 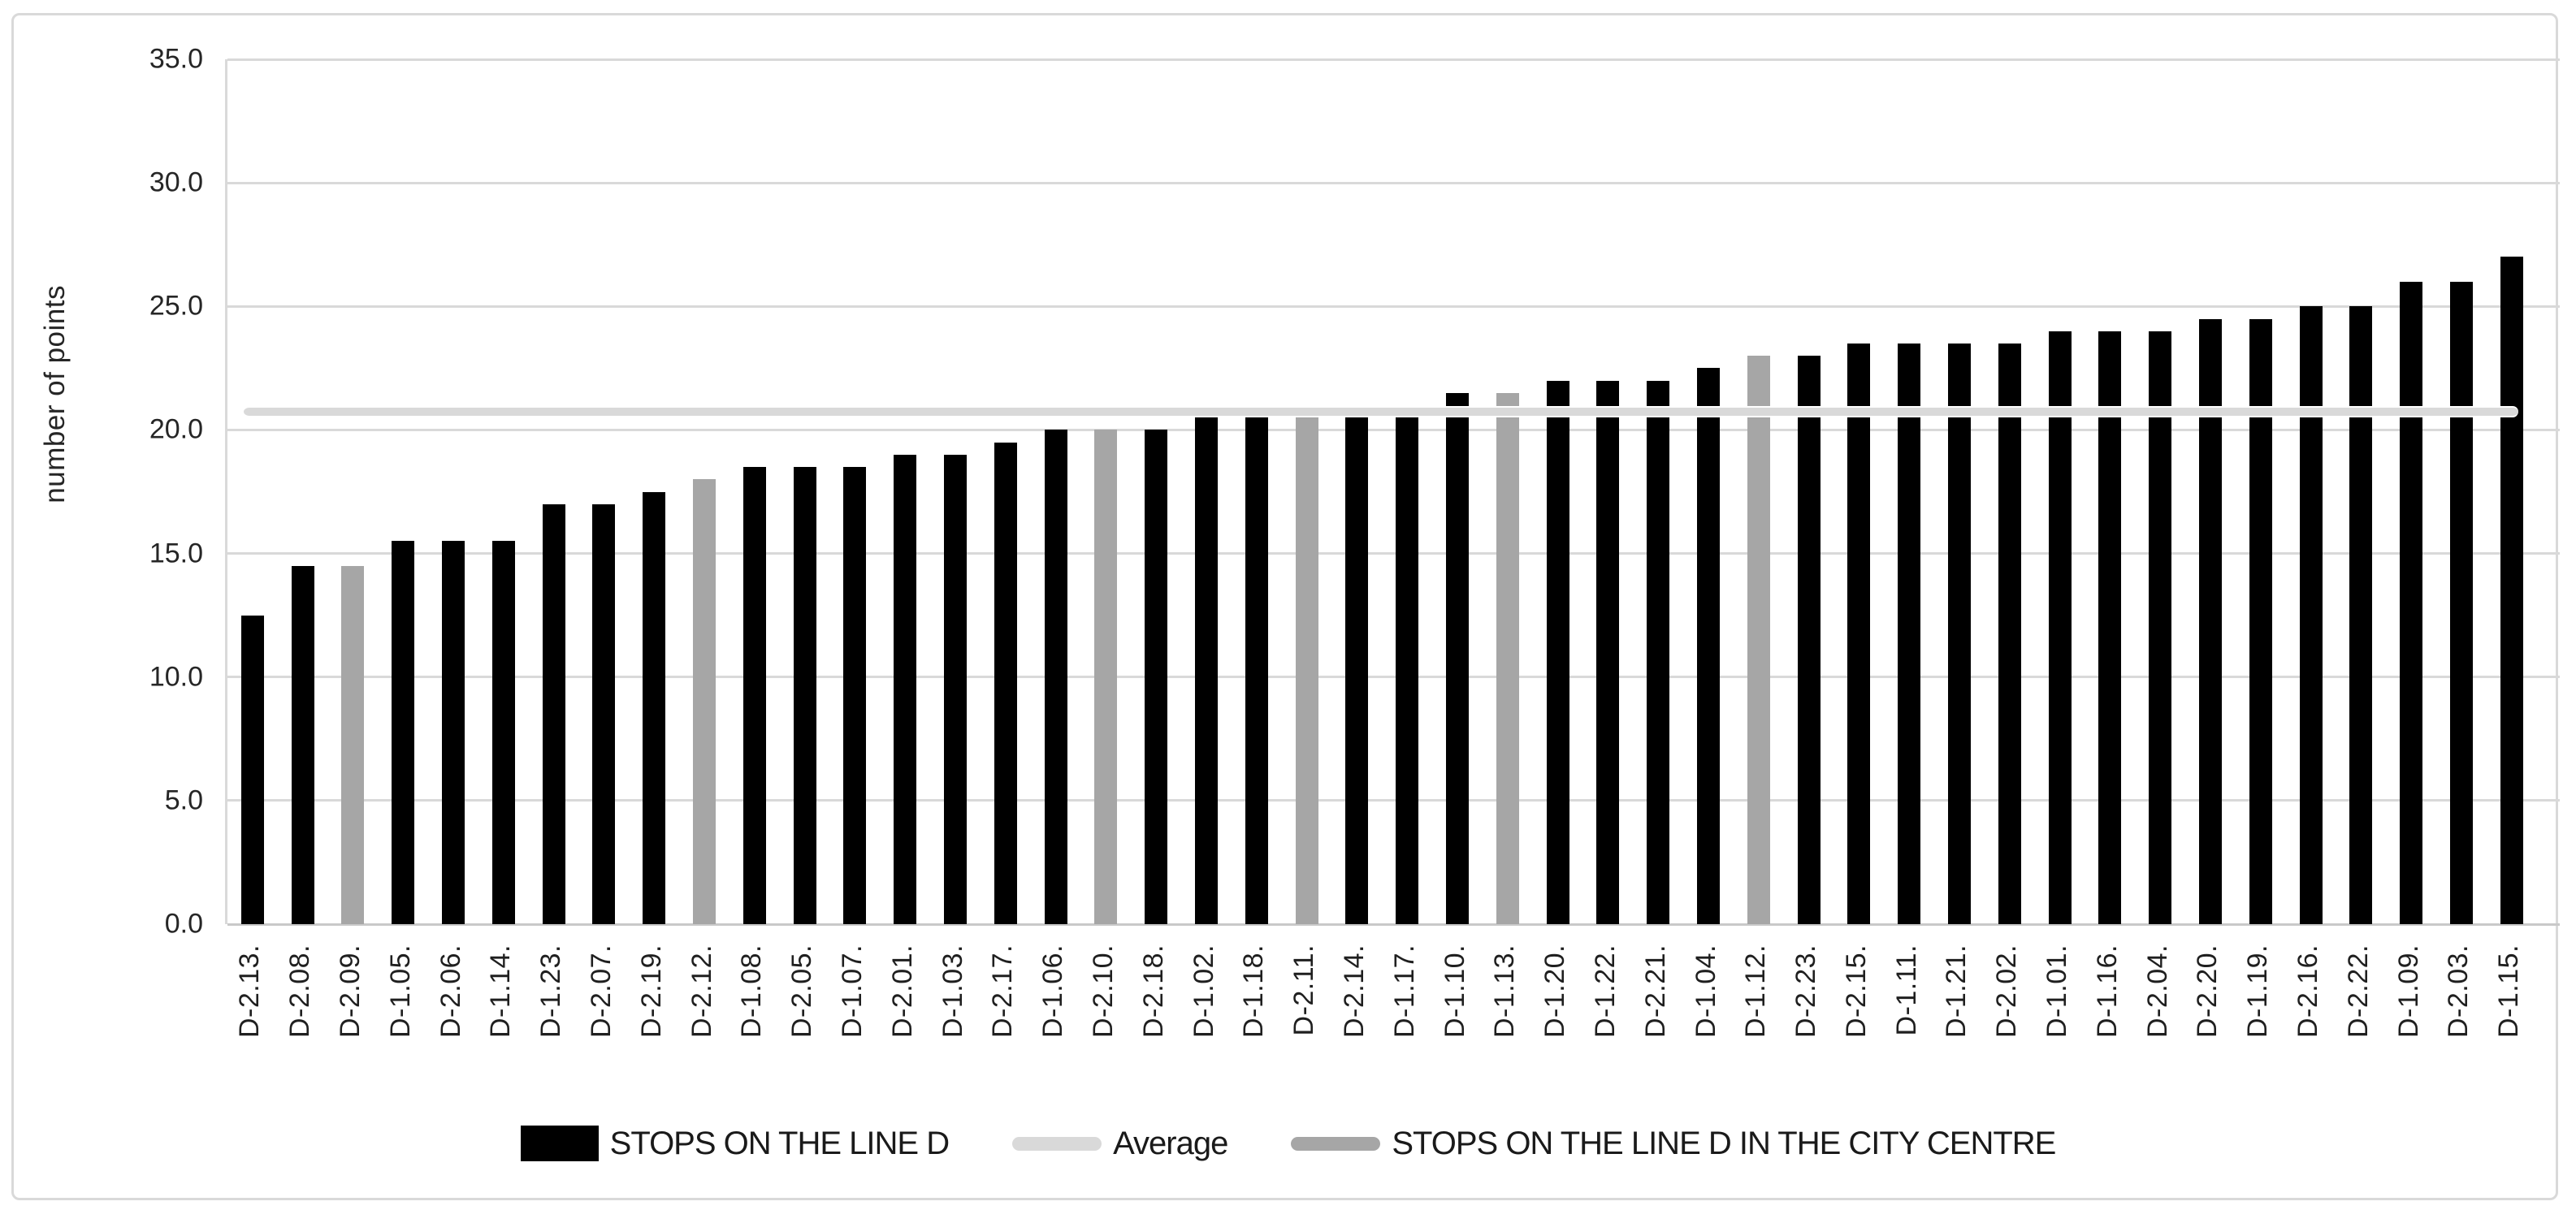 I want to click on bar-D-1.17, so click(x=1407, y=670).